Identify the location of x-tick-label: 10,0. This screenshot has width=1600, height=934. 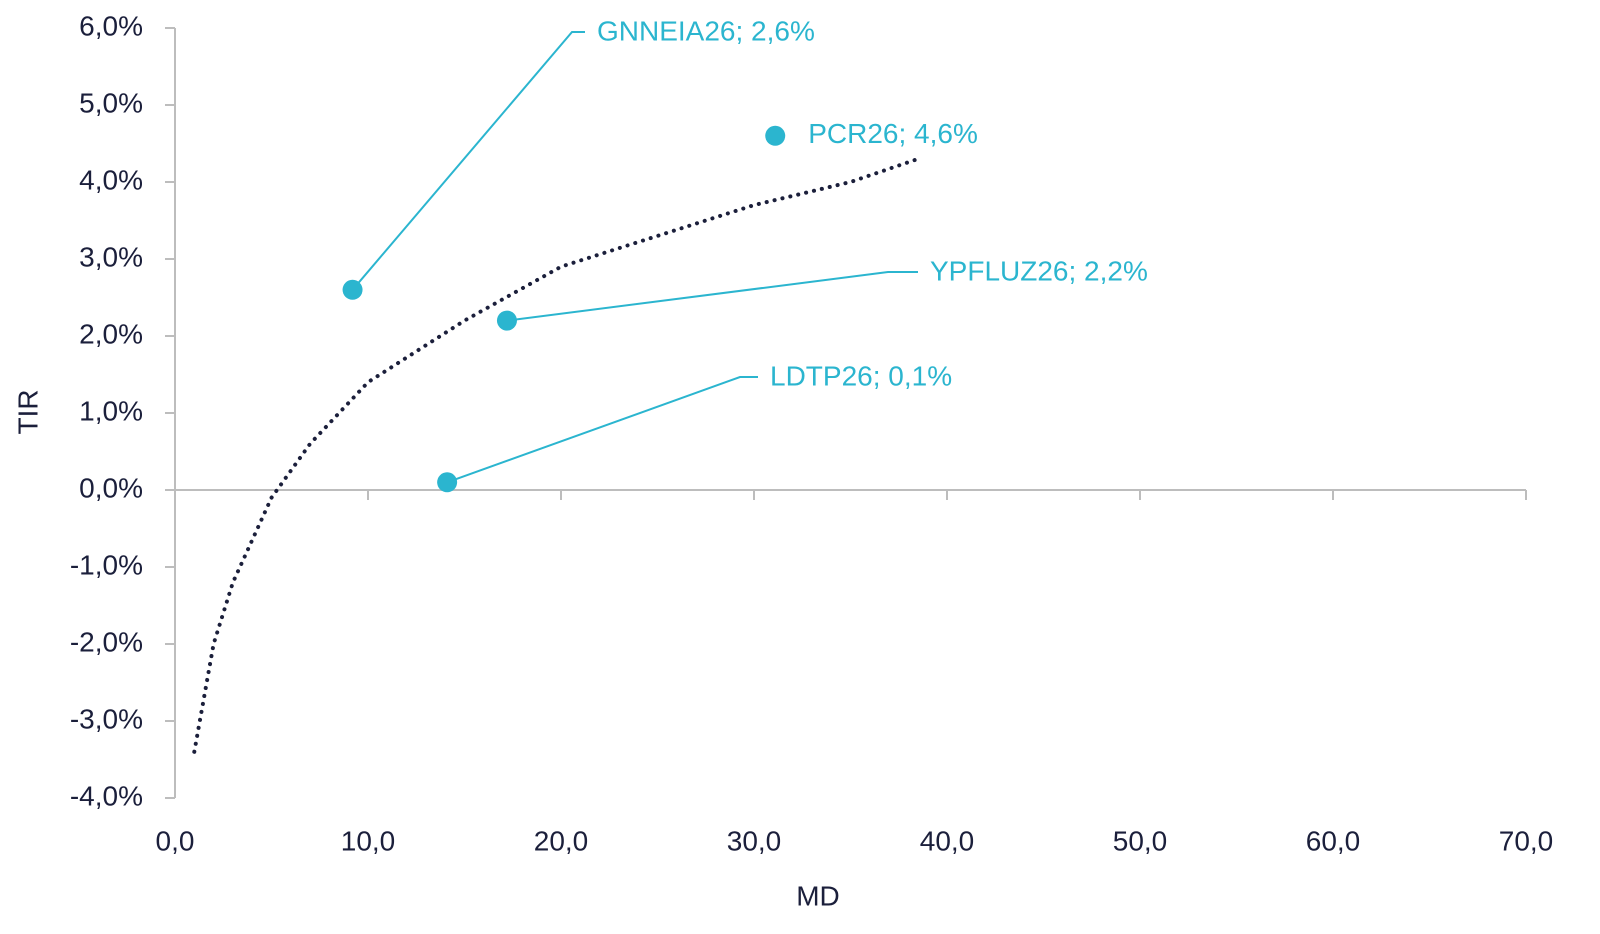
(368, 840).